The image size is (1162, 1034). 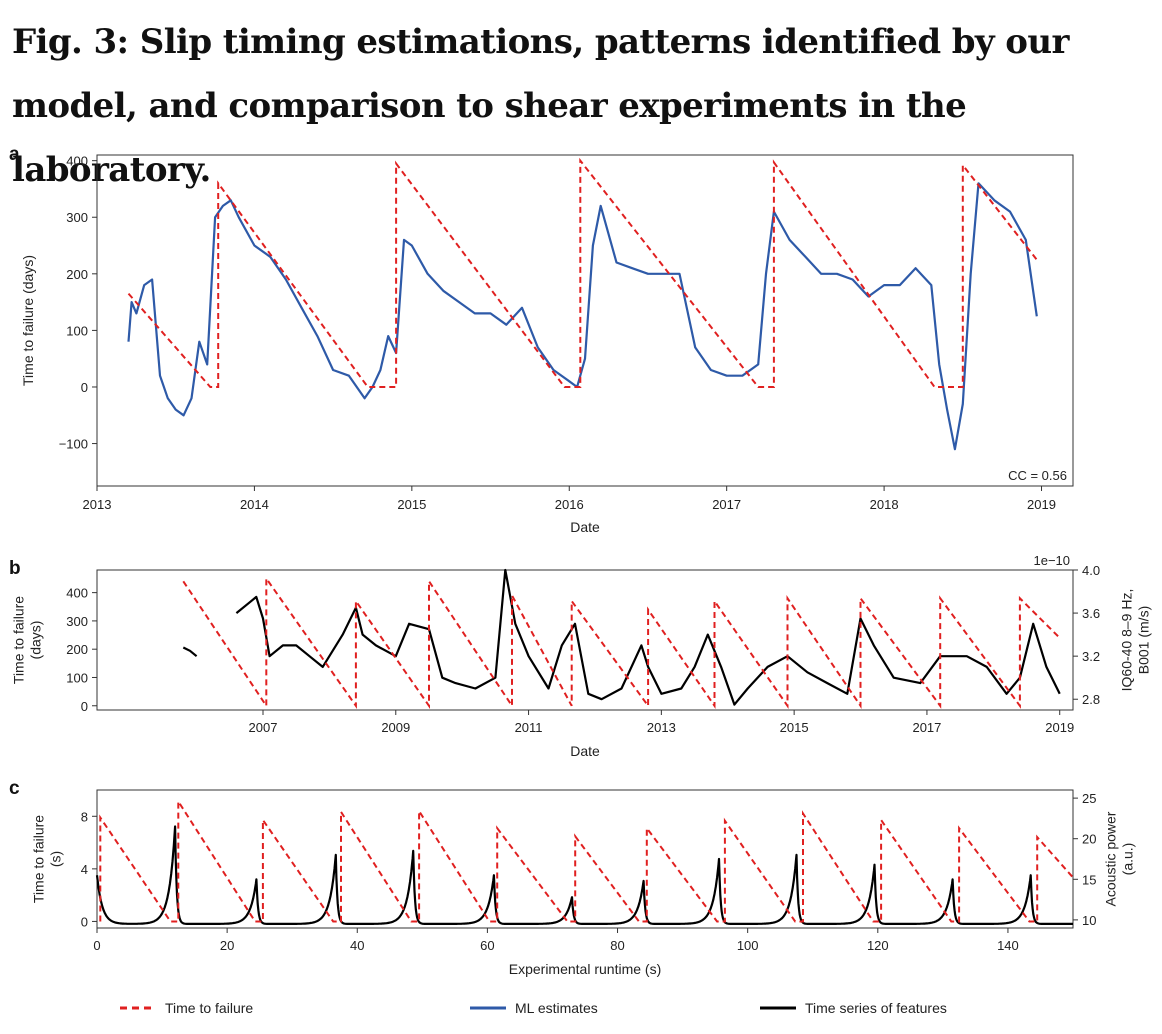 What do you see at coordinates (1041, 504) in the screenshot?
I see `panel-a-xtick-label: 2019` at bounding box center [1041, 504].